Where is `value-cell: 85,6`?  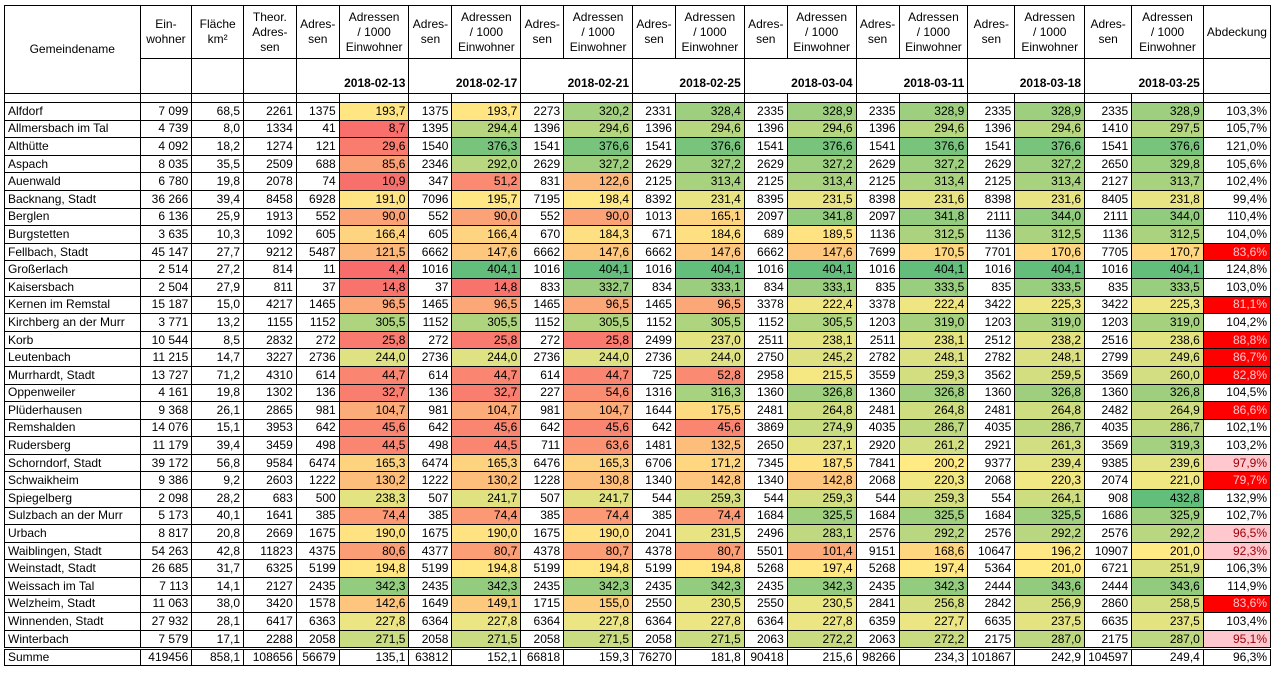 value-cell: 85,6 is located at coordinates (374, 164).